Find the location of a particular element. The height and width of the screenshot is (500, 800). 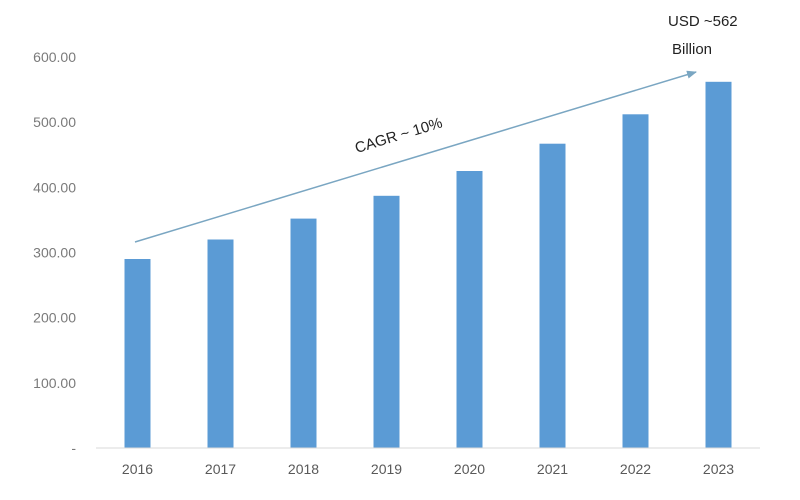

bar-2020 is located at coordinates (469, 309).